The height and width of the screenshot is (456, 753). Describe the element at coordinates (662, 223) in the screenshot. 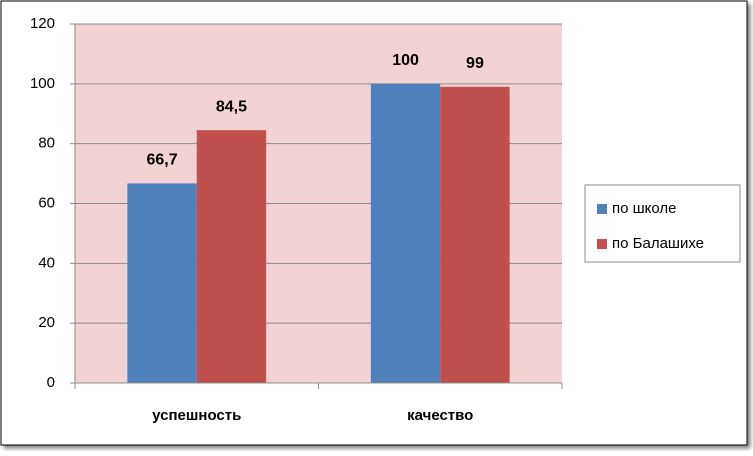

I see `legend` at that location.